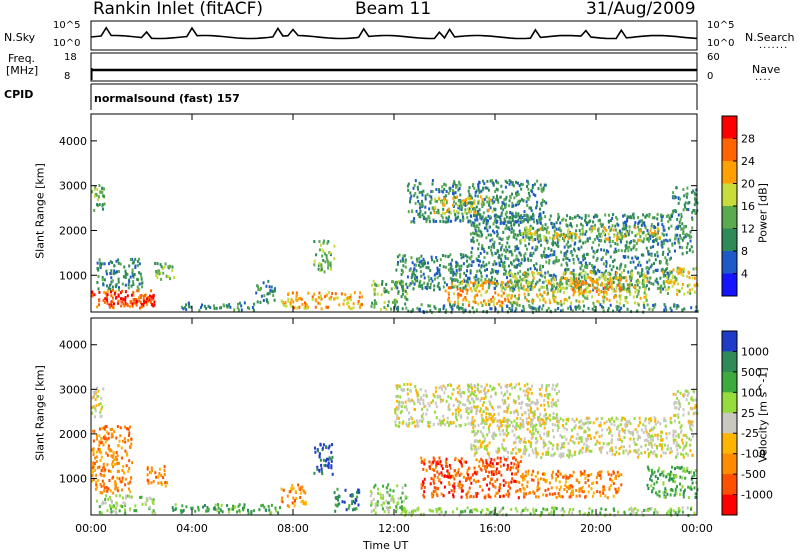  I want to click on colorbar-swatch, so click(729, 262).